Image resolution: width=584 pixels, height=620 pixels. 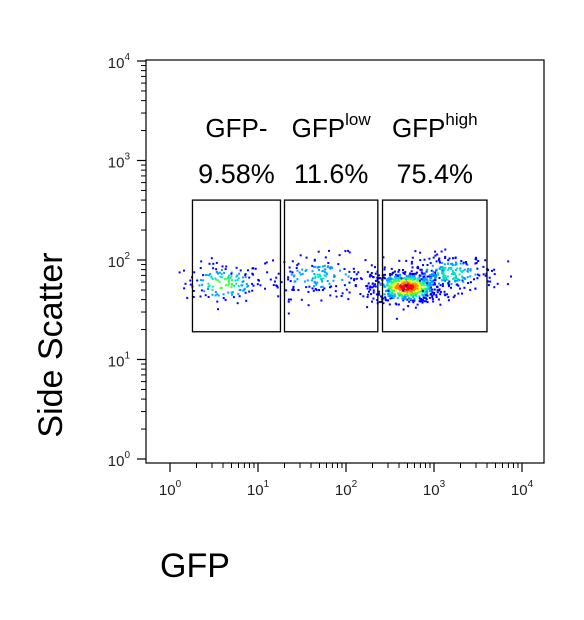 What do you see at coordinates (119, 162) in the screenshot?
I see `y-tick-label: 10³` at bounding box center [119, 162].